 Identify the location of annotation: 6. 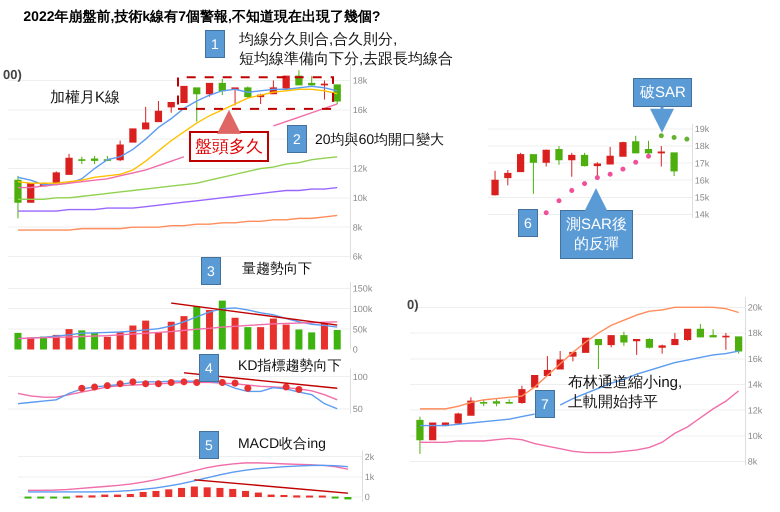
(528, 223).